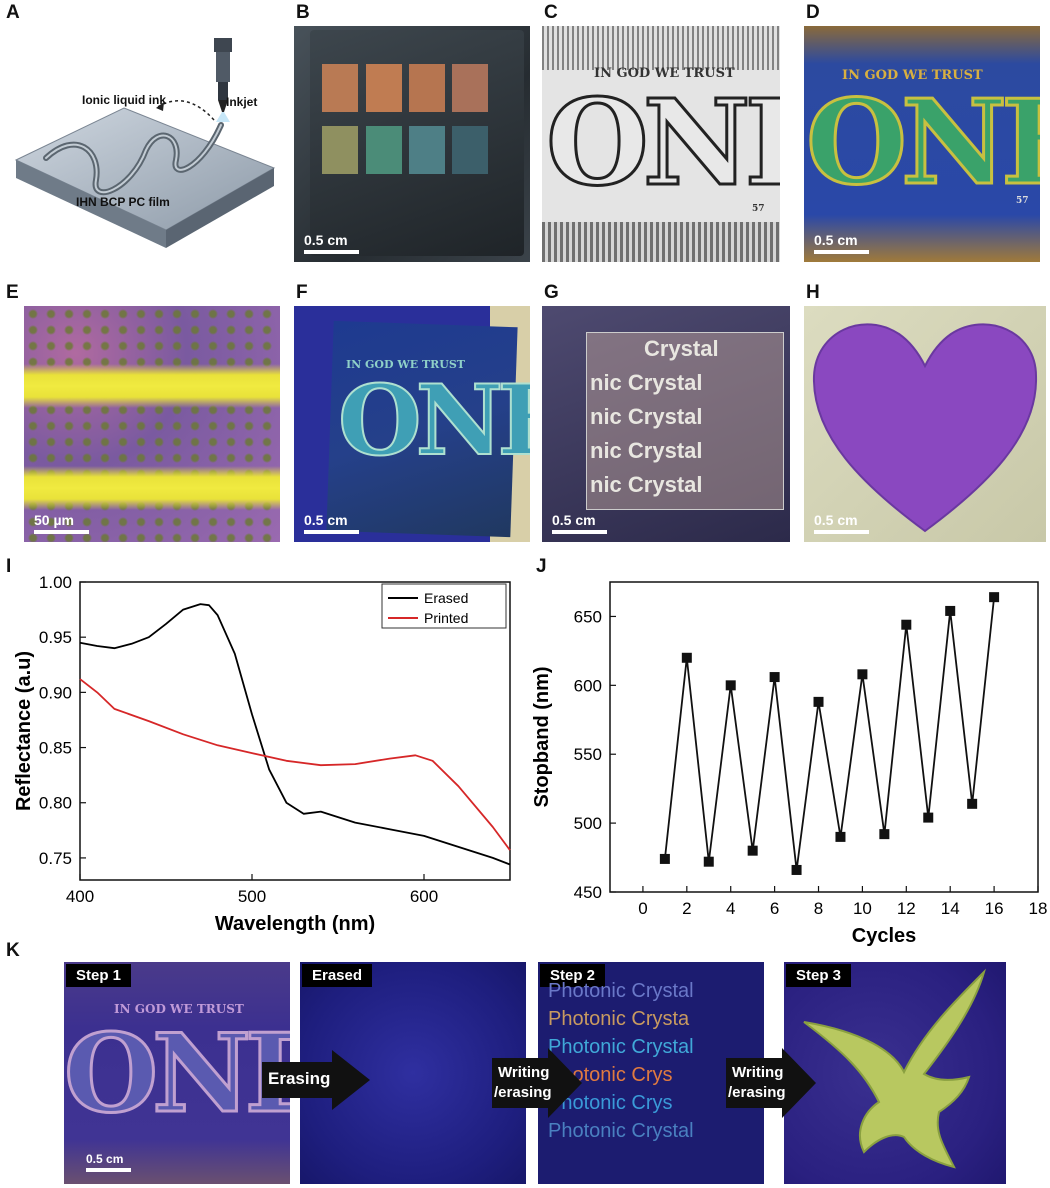 The image size is (1050, 1188). Describe the element at coordinates (646, 484) in the screenshot. I see `crystal-line-5: nic Crystal` at that location.